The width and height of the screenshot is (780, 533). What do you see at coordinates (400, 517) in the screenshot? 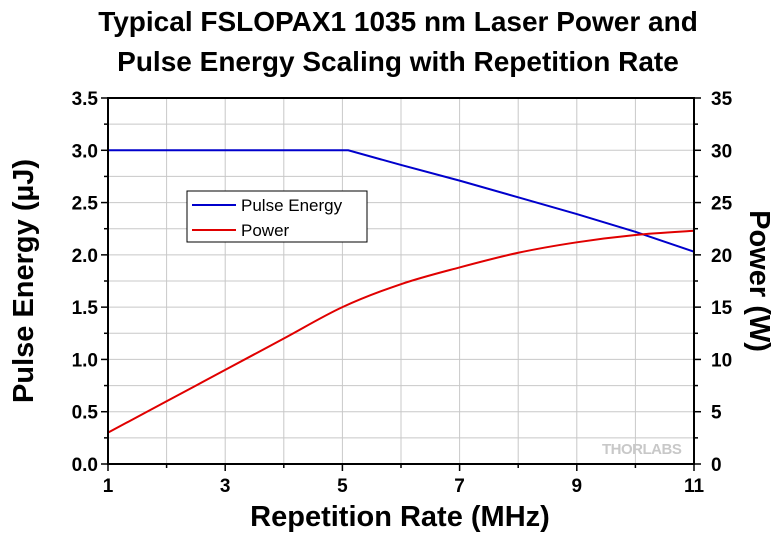
I see `x-axis-title: Repetition Rate (MHz)` at bounding box center [400, 517].